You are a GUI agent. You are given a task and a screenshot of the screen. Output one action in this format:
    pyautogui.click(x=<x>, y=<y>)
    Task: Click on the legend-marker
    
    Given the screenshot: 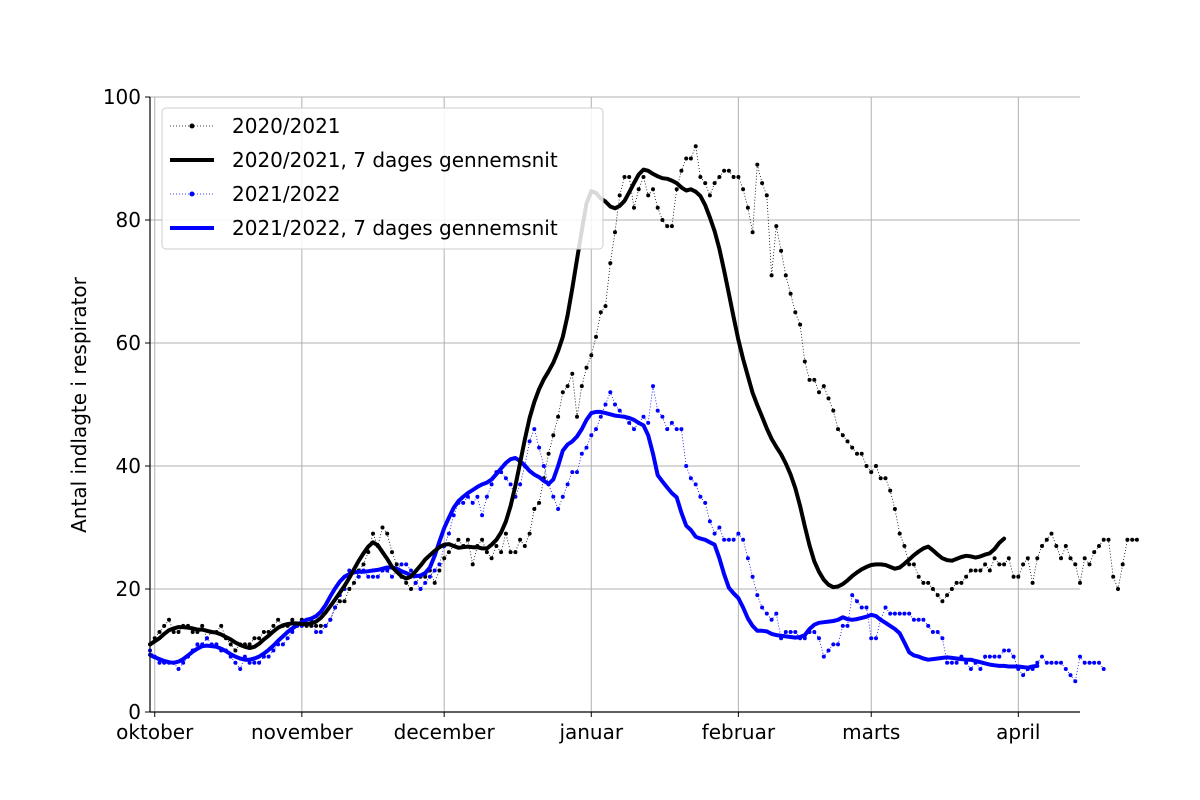 What is the action you would take?
    pyautogui.click(x=192, y=194)
    